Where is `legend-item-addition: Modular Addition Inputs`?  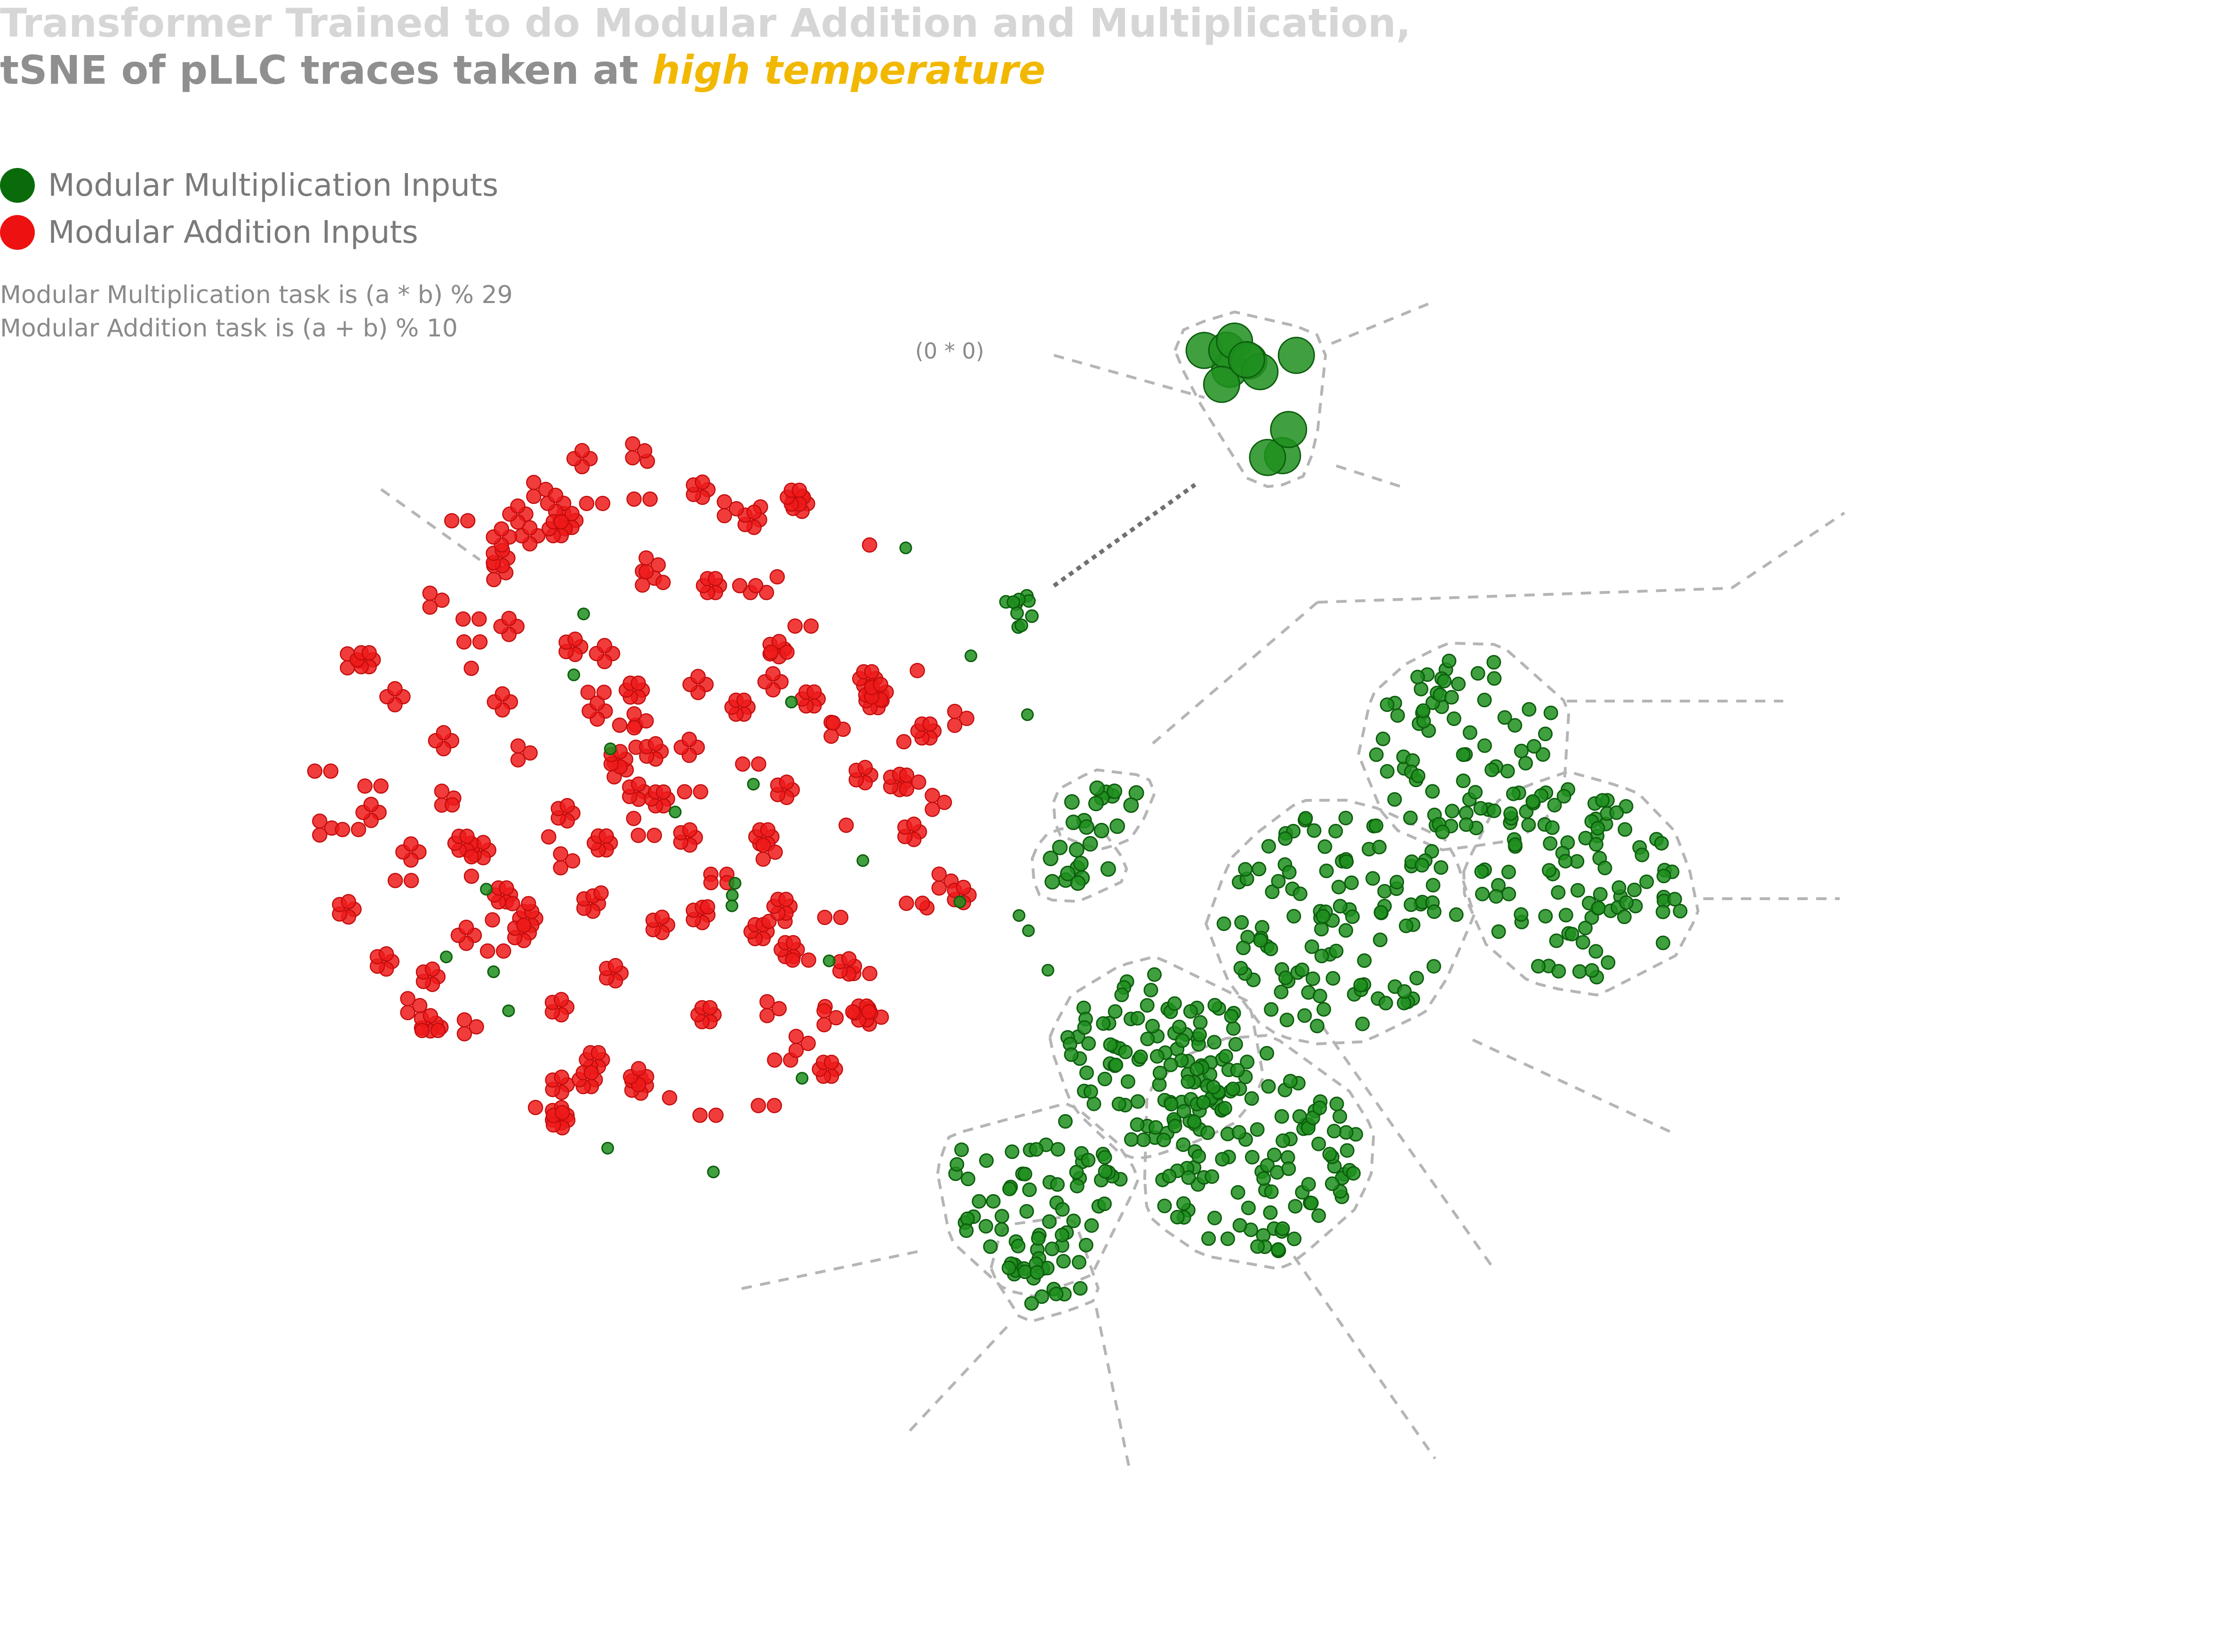 legend-item-addition: Modular Addition Inputs is located at coordinates (209, 232).